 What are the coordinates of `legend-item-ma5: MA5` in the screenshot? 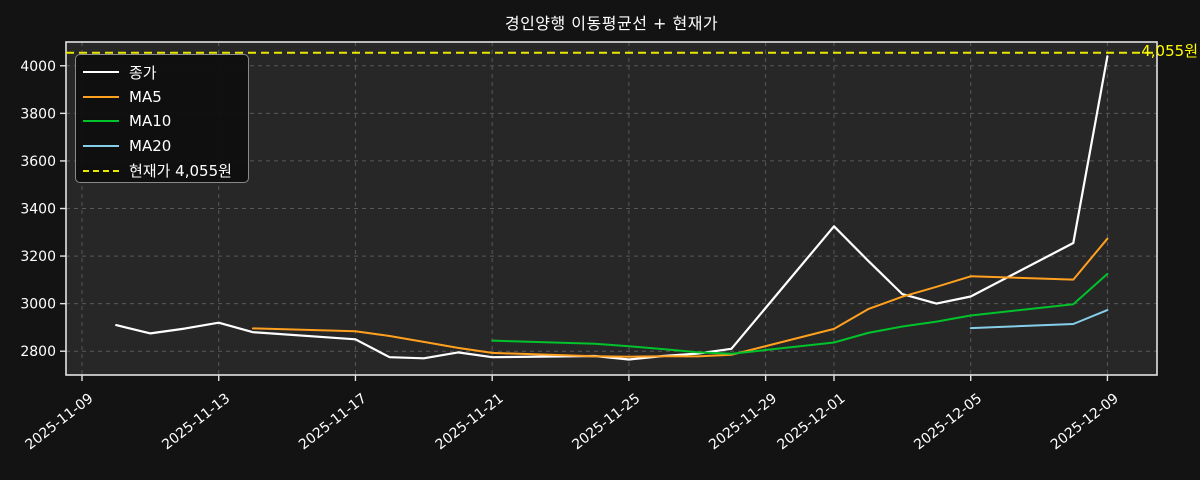 It's located at (165, 97).